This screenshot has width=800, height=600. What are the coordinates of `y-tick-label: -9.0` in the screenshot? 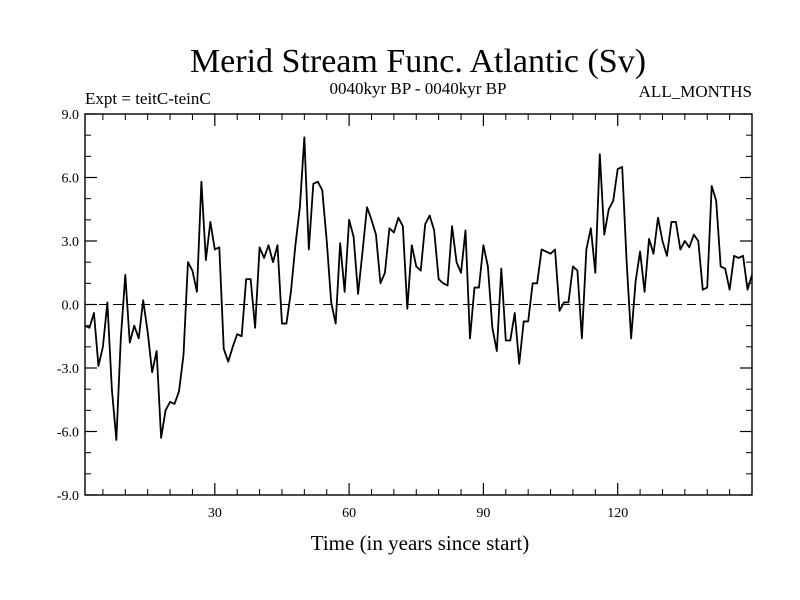 It's located at (68, 496).